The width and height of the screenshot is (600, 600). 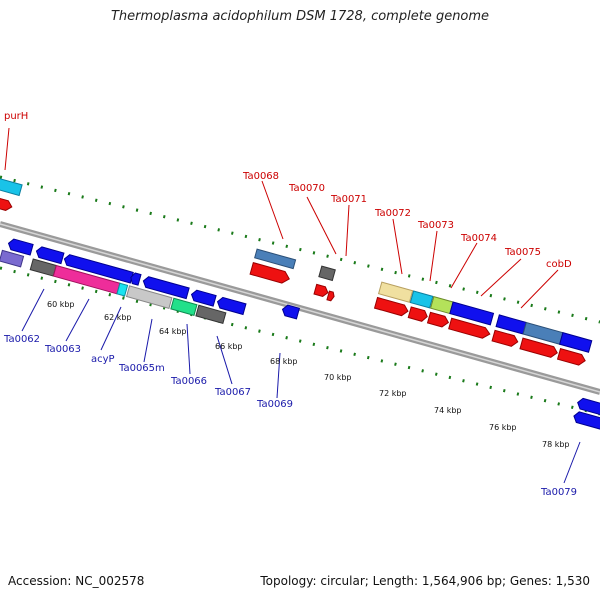 I want to click on scale-label: 78 kbp, so click(x=556, y=444).